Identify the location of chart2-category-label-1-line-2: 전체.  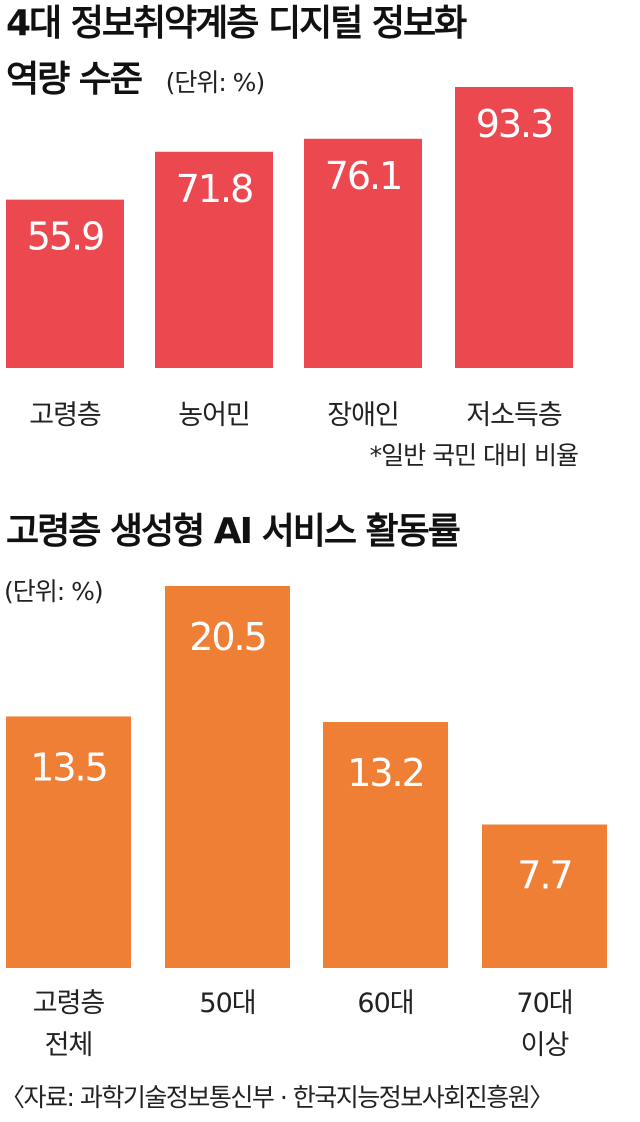
(69, 1045).